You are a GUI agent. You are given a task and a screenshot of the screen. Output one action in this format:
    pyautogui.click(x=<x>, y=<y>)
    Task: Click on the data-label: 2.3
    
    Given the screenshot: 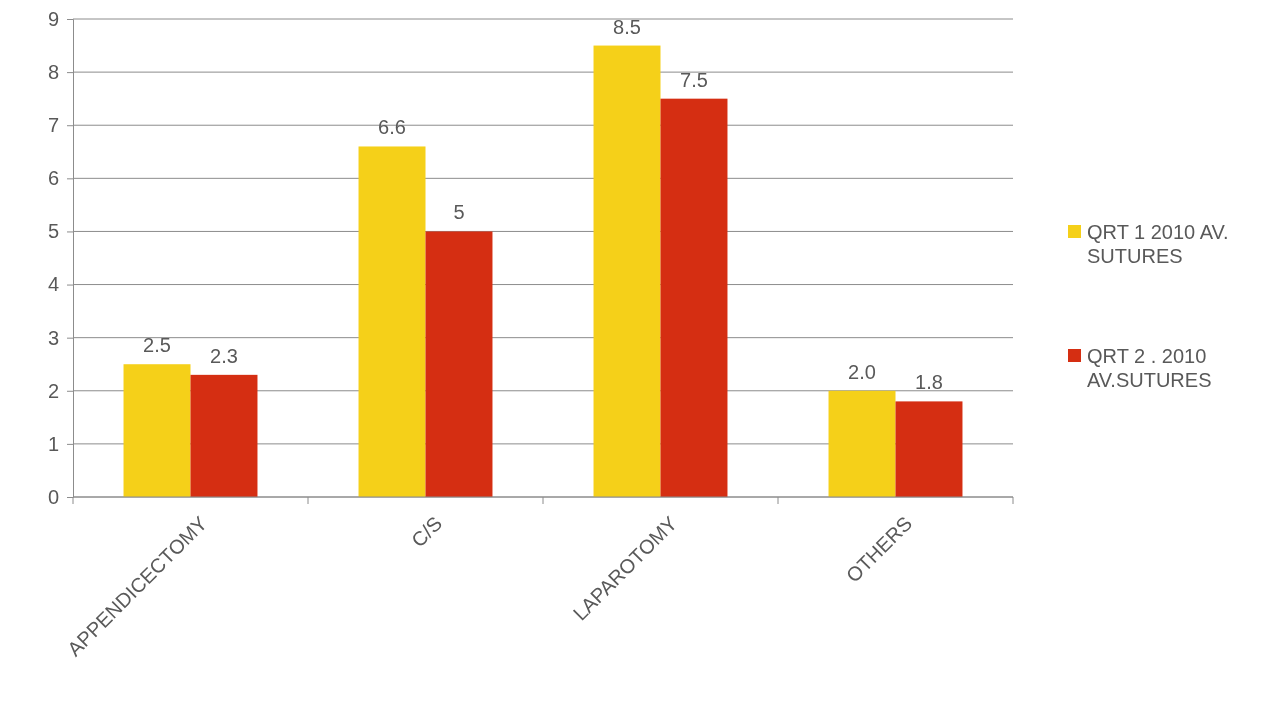 What is the action you would take?
    pyautogui.click(x=224, y=355)
    